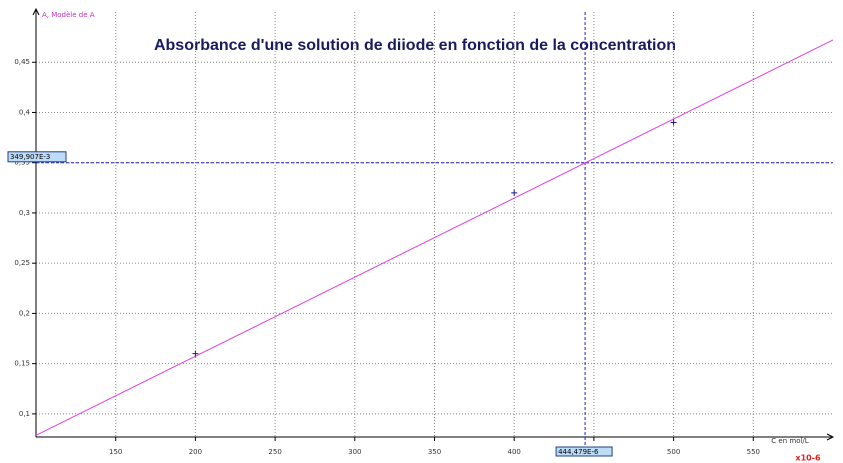  I want to click on x-tick-label: 400, so click(514, 452).